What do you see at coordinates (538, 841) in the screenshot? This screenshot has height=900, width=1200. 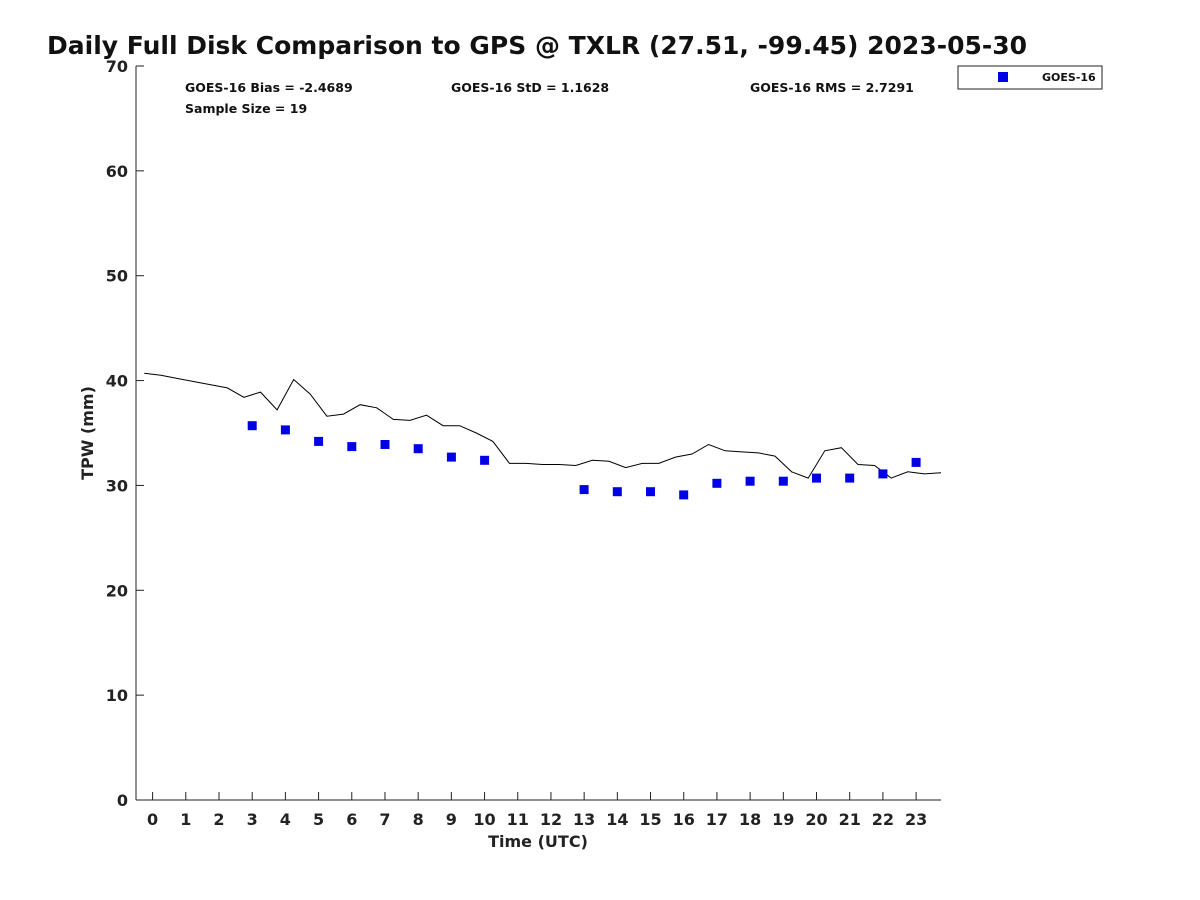 I see `x-axis-label: Time (UTC)` at bounding box center [538, 841].